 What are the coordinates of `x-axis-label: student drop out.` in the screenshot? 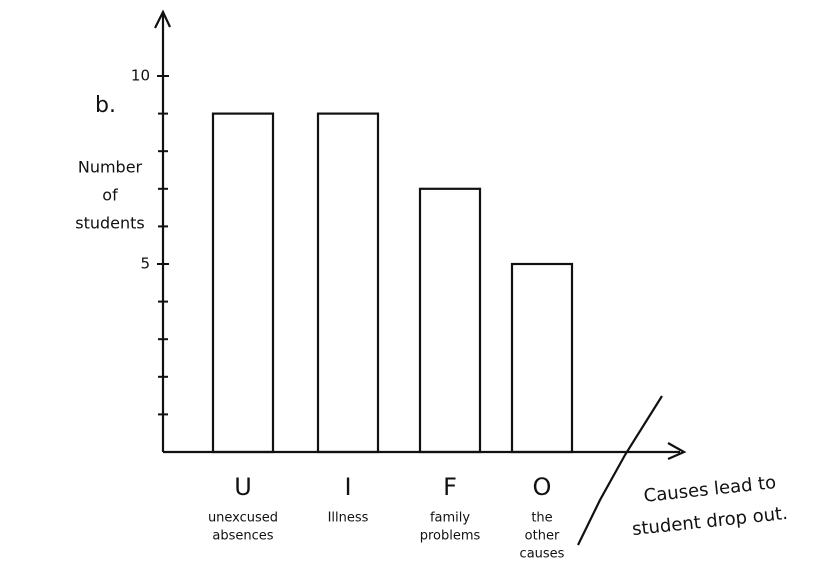 It's located at (710, 521).